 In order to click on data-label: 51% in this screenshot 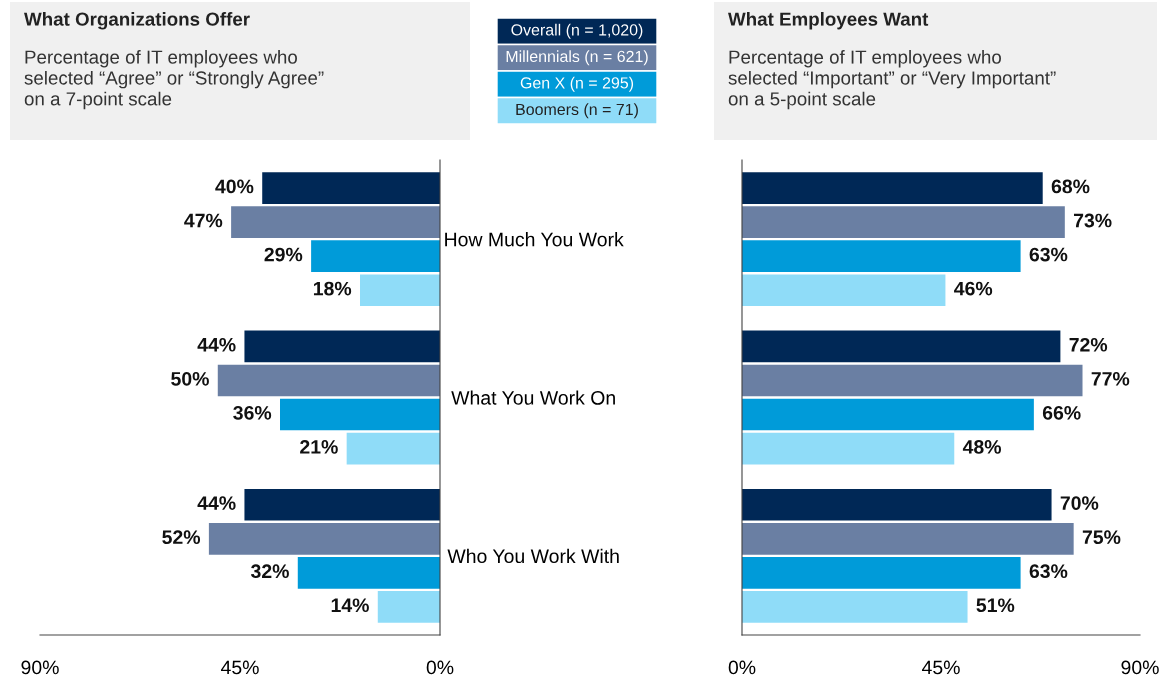, I will do `click(995, 605)`.